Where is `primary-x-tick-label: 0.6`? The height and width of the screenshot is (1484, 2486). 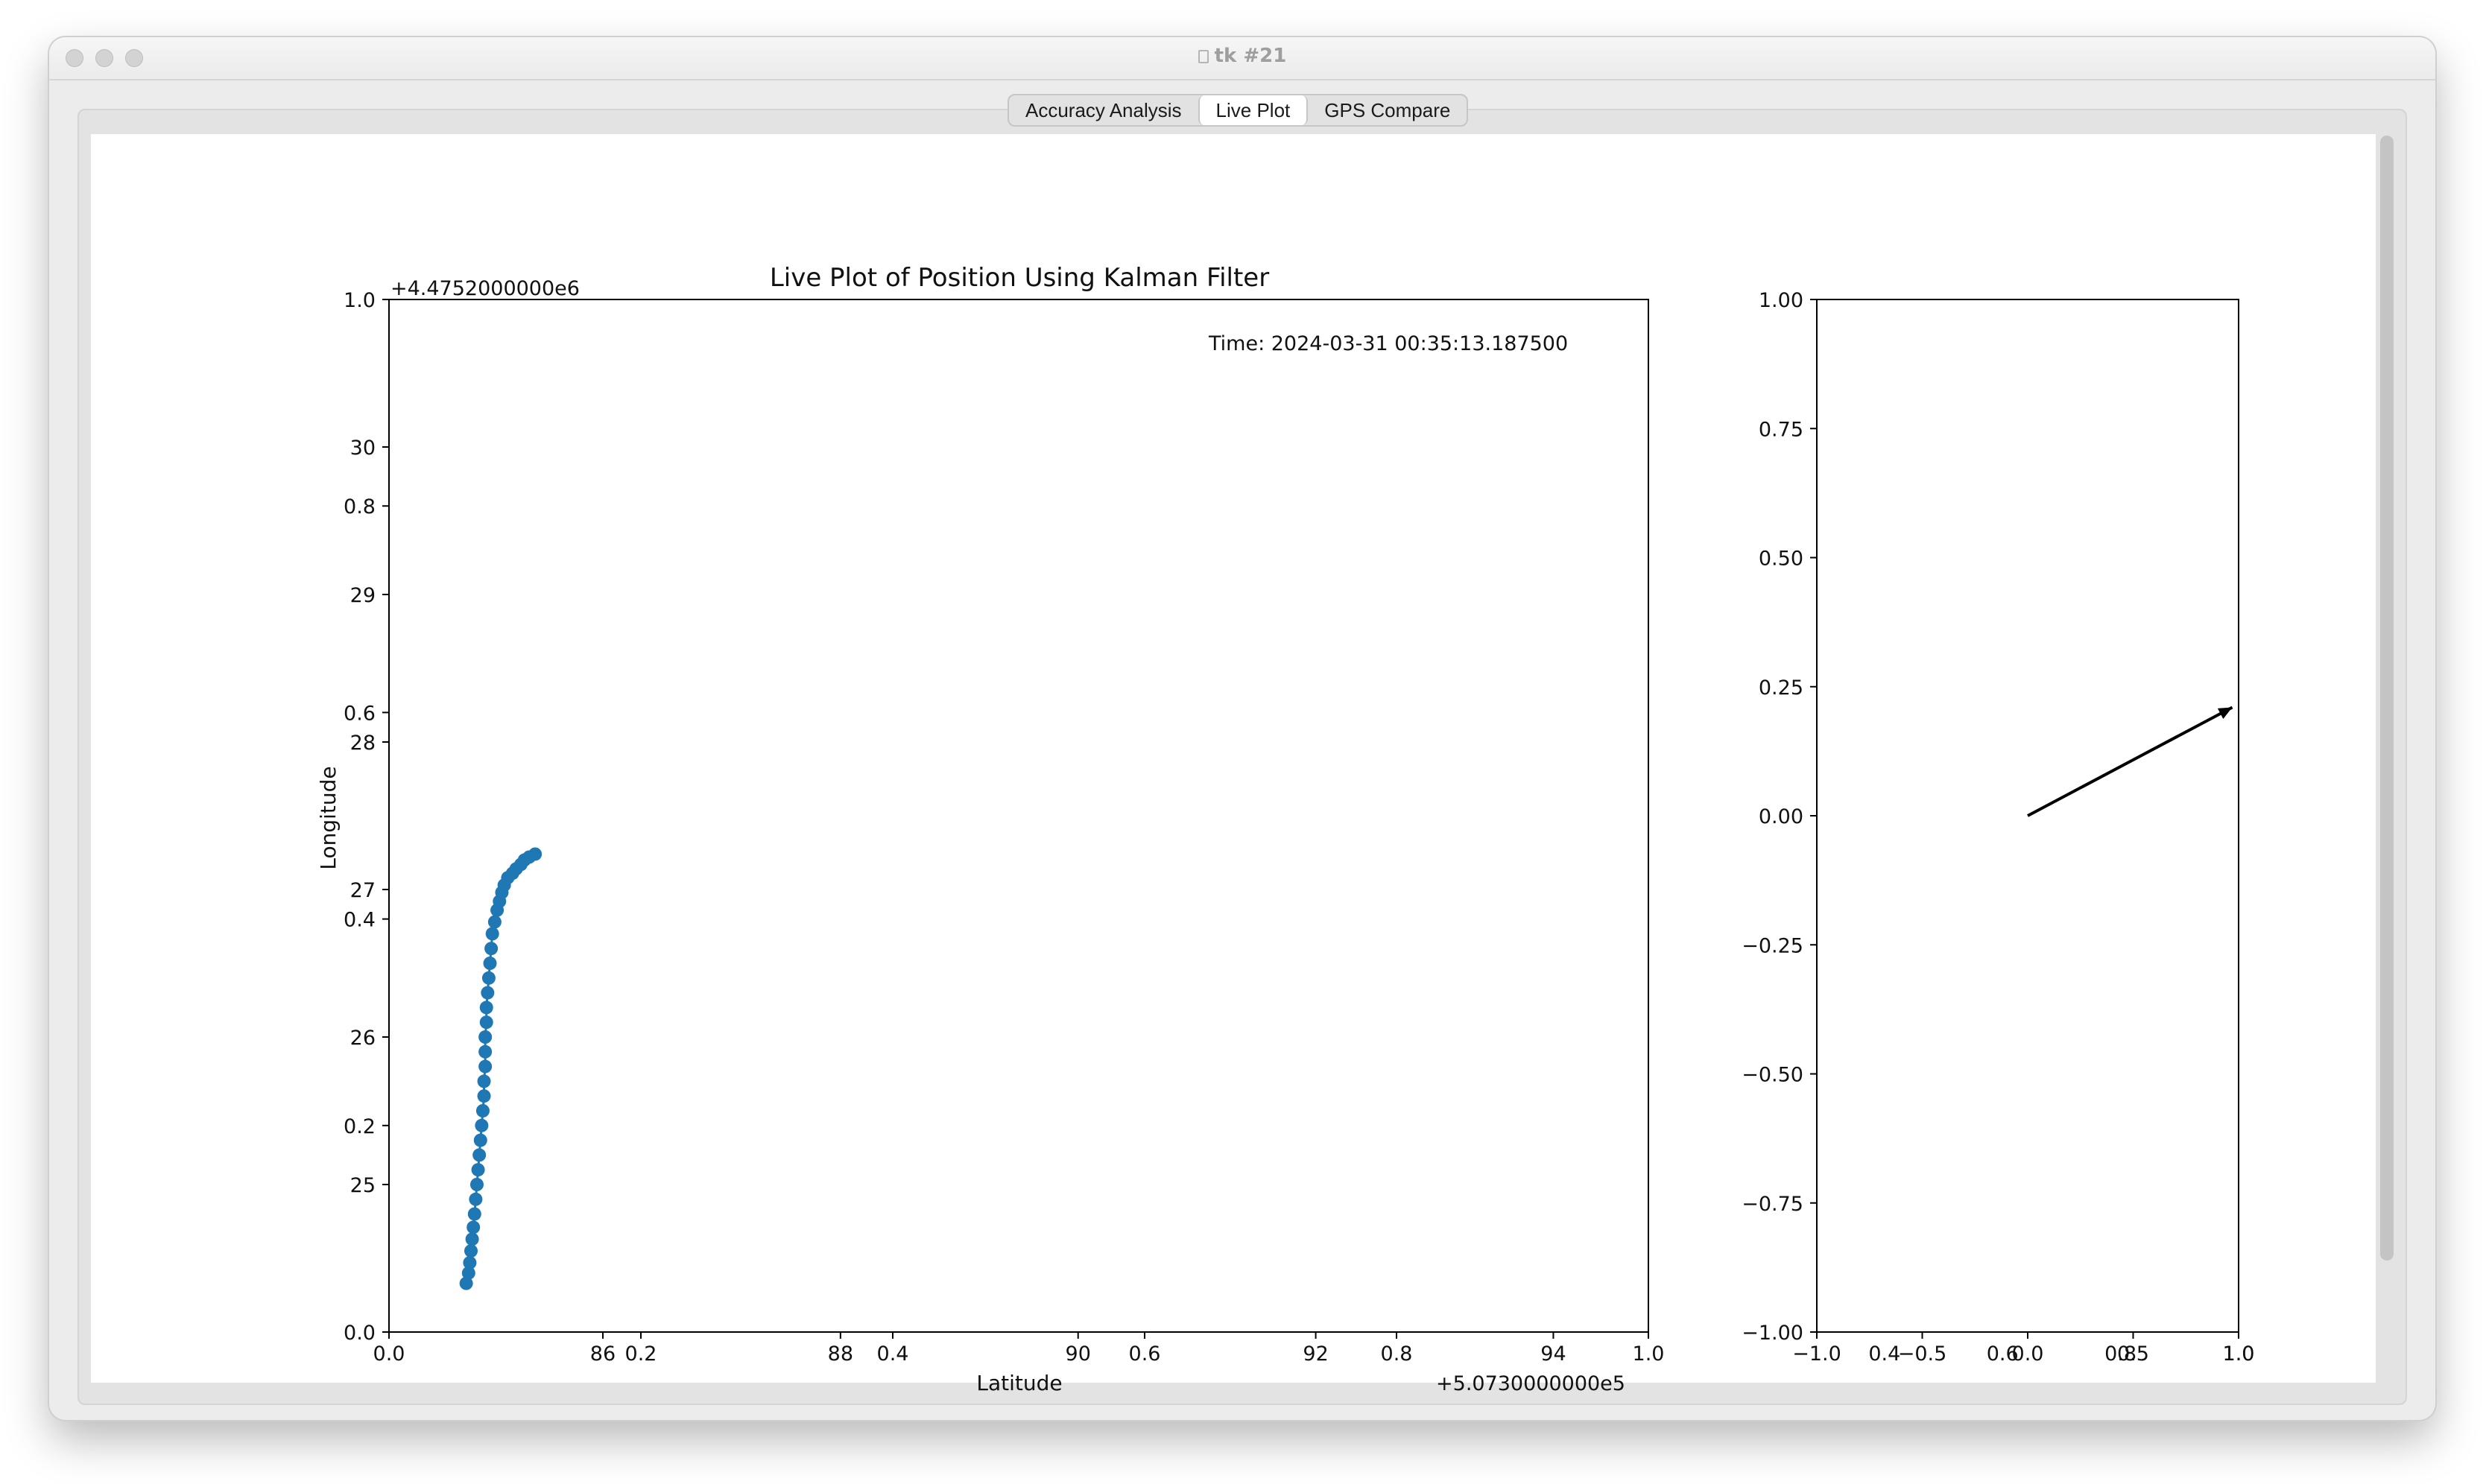
primary-x-tick-label: 0.6 is located at coordinates (1145, 1354).